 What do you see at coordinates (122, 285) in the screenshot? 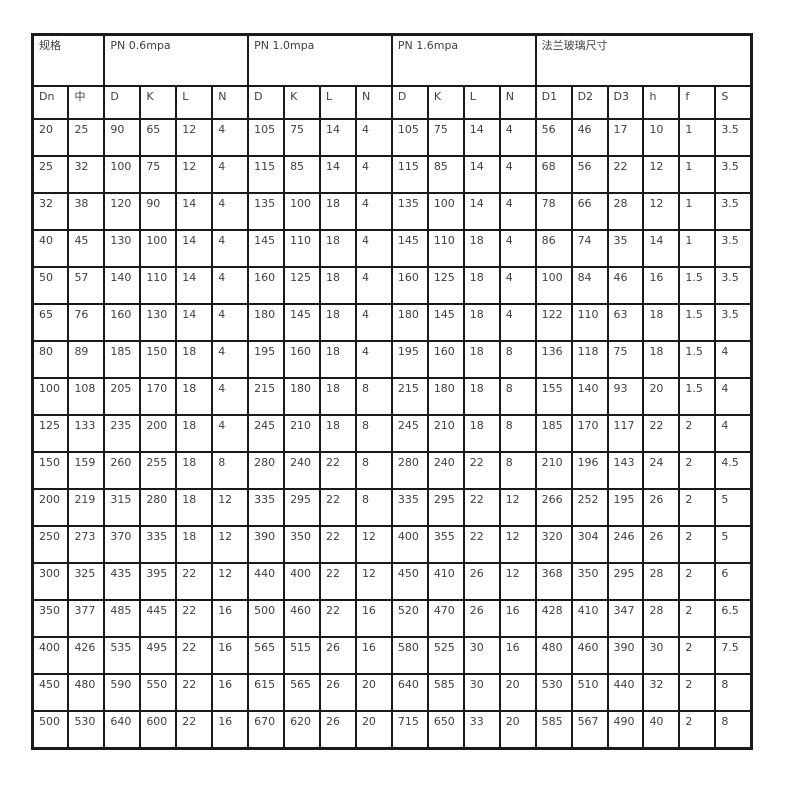
I see `cell: 140` at bounding box center [122, 285].